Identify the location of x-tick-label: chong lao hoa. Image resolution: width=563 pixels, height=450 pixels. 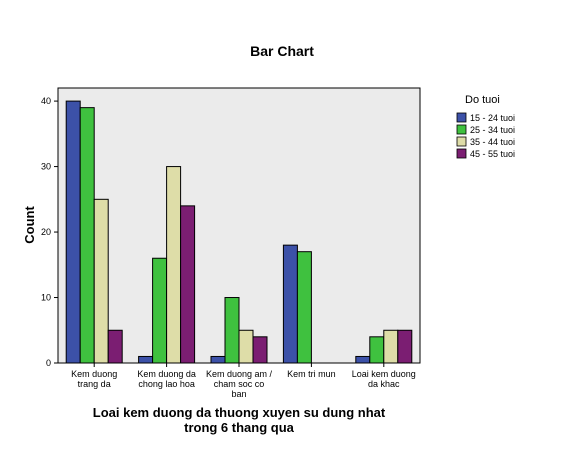
(166, 384).